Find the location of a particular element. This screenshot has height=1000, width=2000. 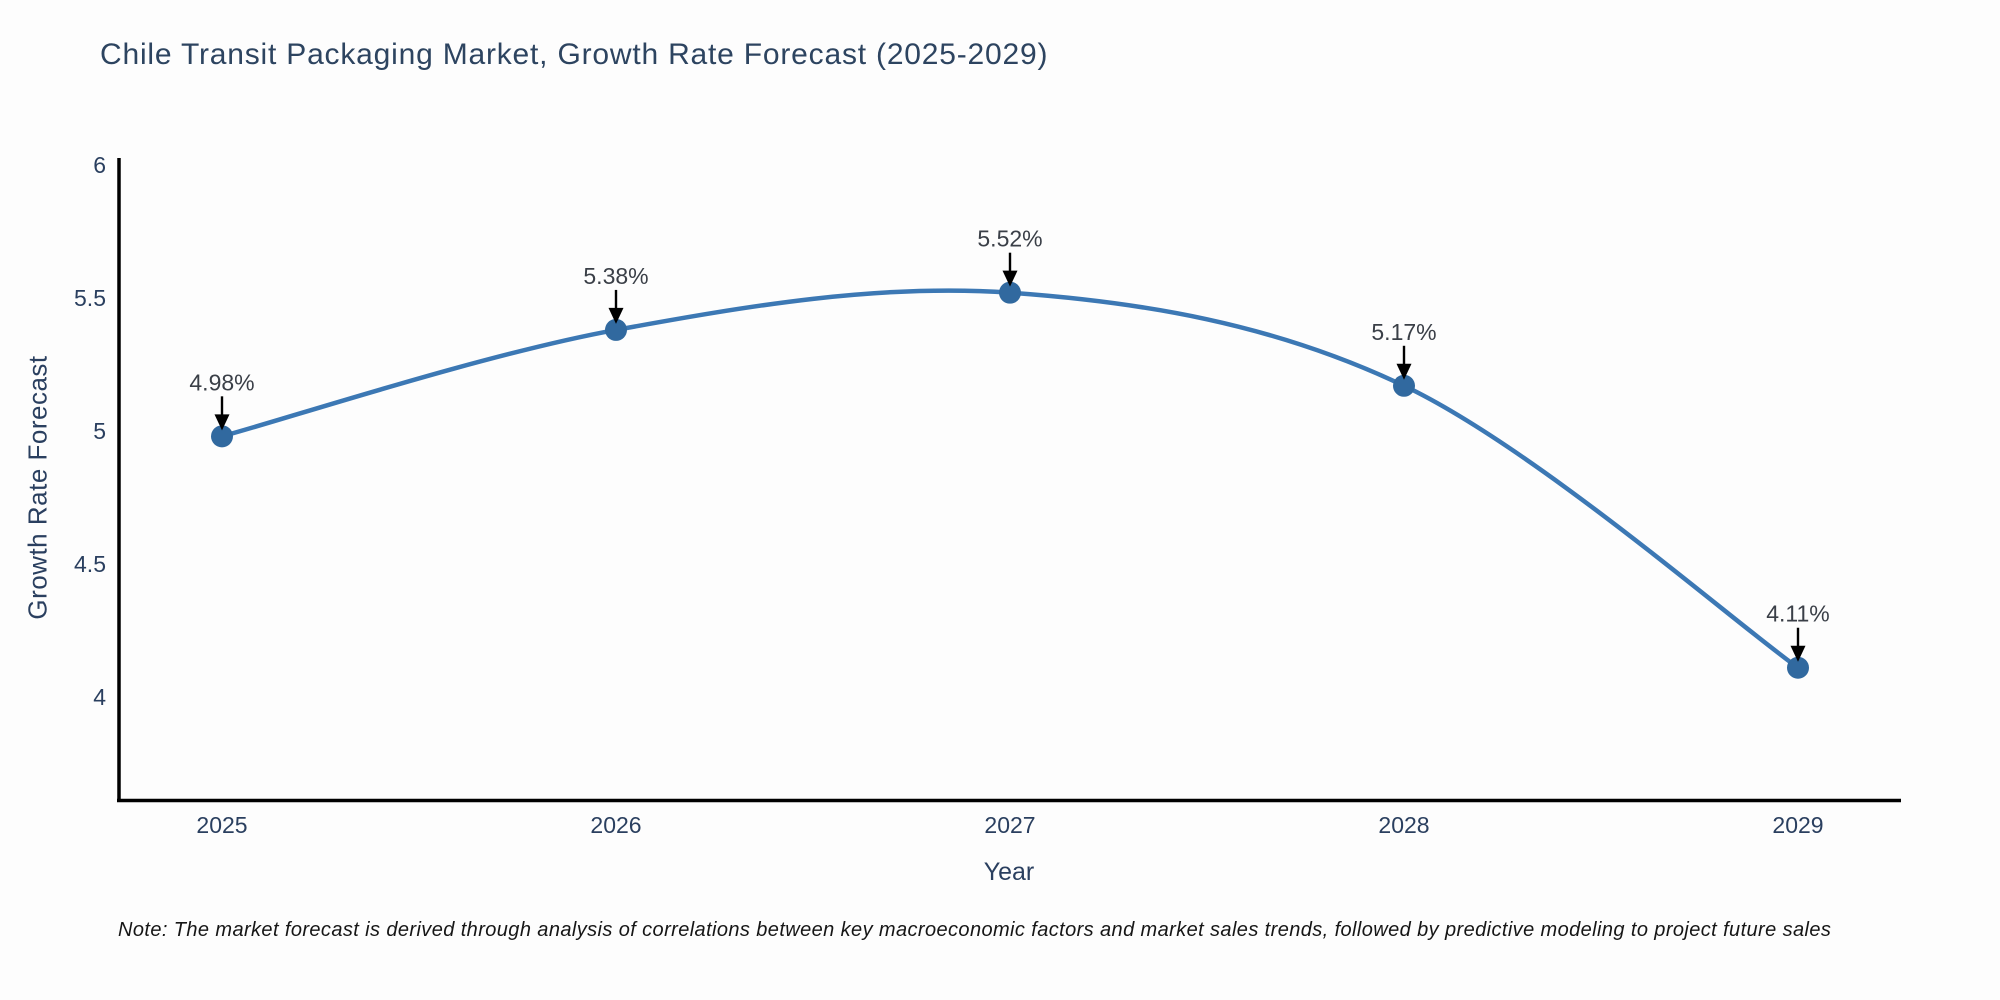

x-tick-label: 2027 is located at coordinates (1009, 825).